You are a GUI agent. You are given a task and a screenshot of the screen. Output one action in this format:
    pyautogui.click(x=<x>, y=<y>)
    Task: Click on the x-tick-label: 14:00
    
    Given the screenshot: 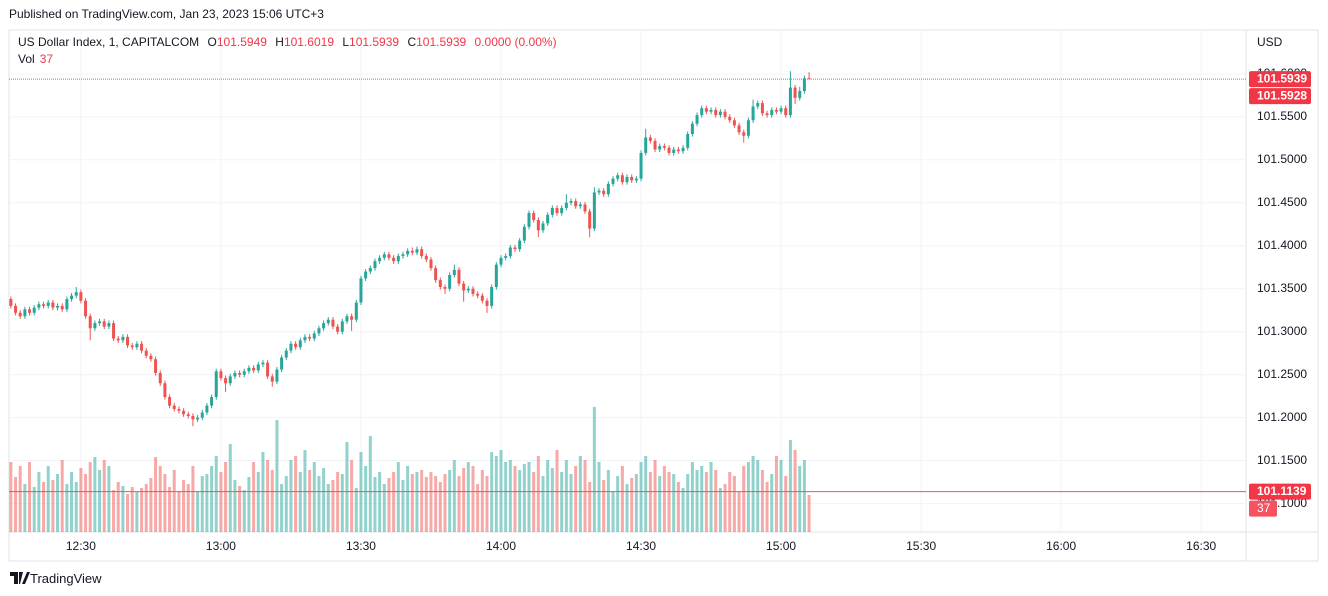 What is the action you would take?
    pyautogui.click(x=501, y=546)
    